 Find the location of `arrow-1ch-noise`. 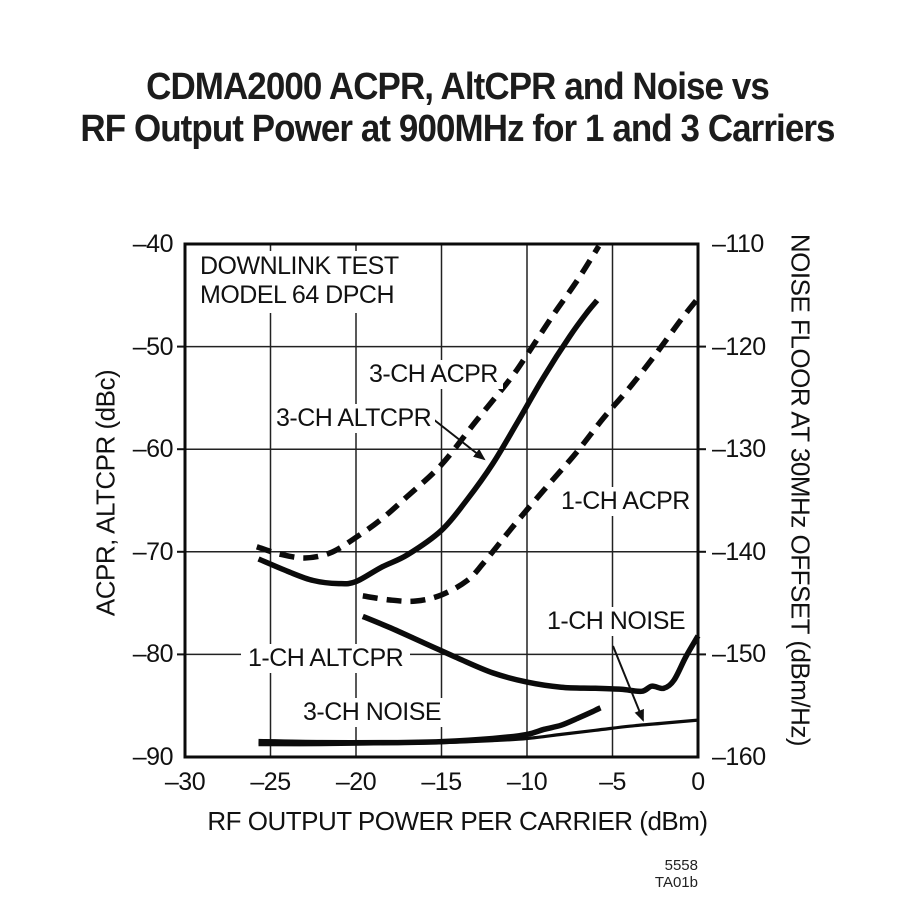

arrow-1ch-noise is located at coordinates (628, 683).